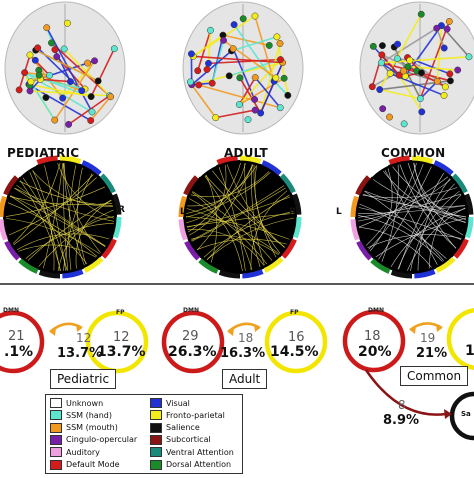 This screenshot has width=474, height=478. I want to click on connectogram, so click(60, 217).